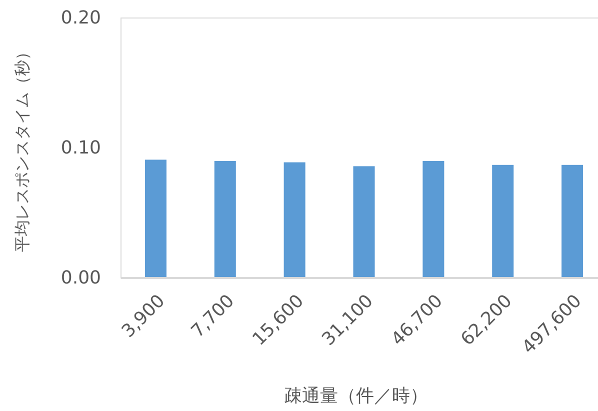 This screenshot has width=598, height=411. I want to click on y-tick-label: 0.20, so click(80, 18).